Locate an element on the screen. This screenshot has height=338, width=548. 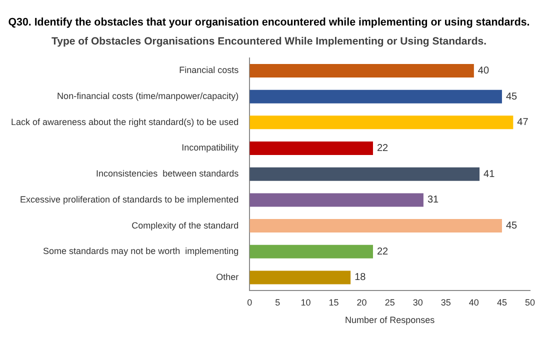
data-label: 41 is located at coordinates (490, 174).